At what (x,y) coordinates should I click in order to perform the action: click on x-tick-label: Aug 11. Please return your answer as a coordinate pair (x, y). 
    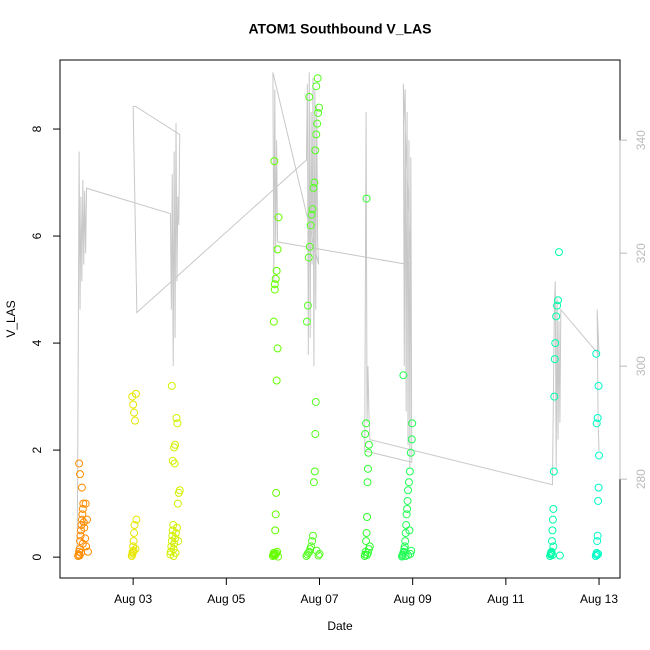
    Looking at the image, I should click on (505, 599).